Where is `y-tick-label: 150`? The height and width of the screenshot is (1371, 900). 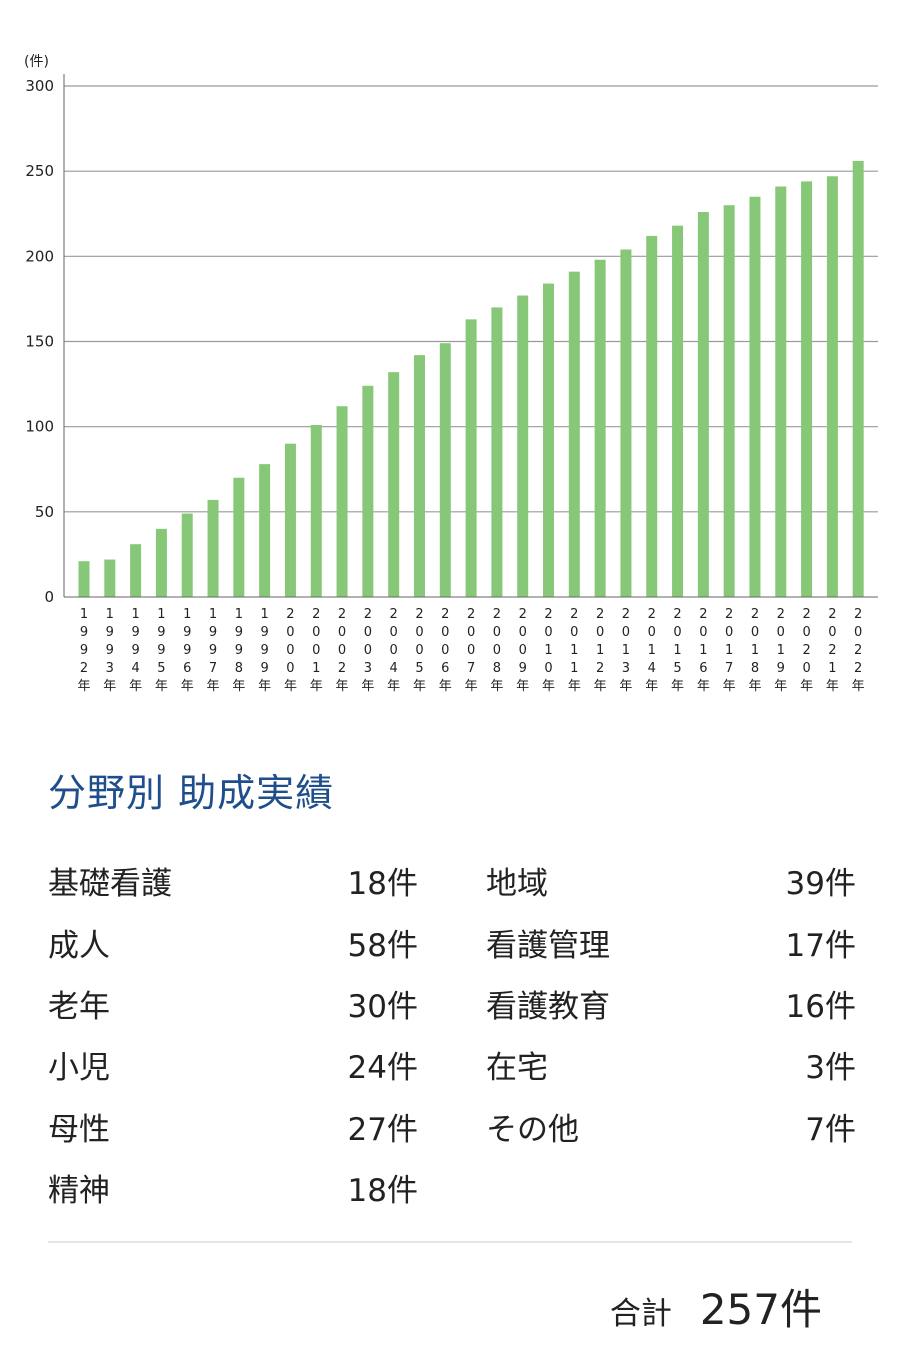 y-tick-label: 150 is located at coordinates (39, 342).